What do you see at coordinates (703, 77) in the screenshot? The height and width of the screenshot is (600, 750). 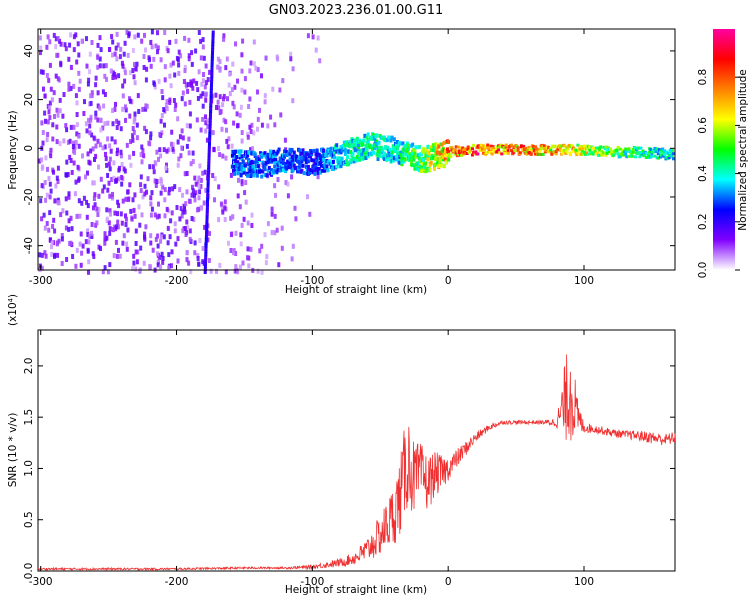 I see `colorbar-tick-label: 0.8` at bounding box center [703, 77].